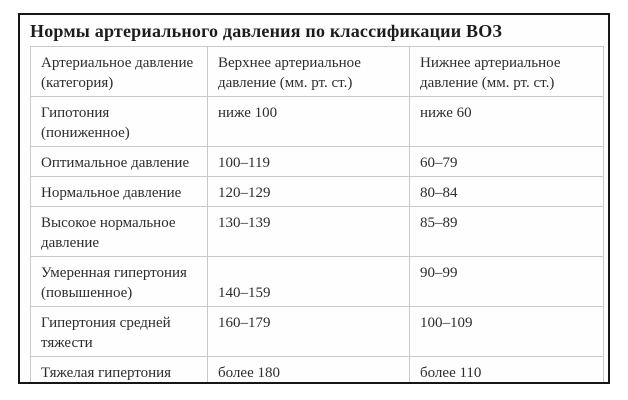  Describe the element at coordinates (119, 281) in the screenshot. I see `cell-category: Умеренная гипертония (повышенное)` at that location.